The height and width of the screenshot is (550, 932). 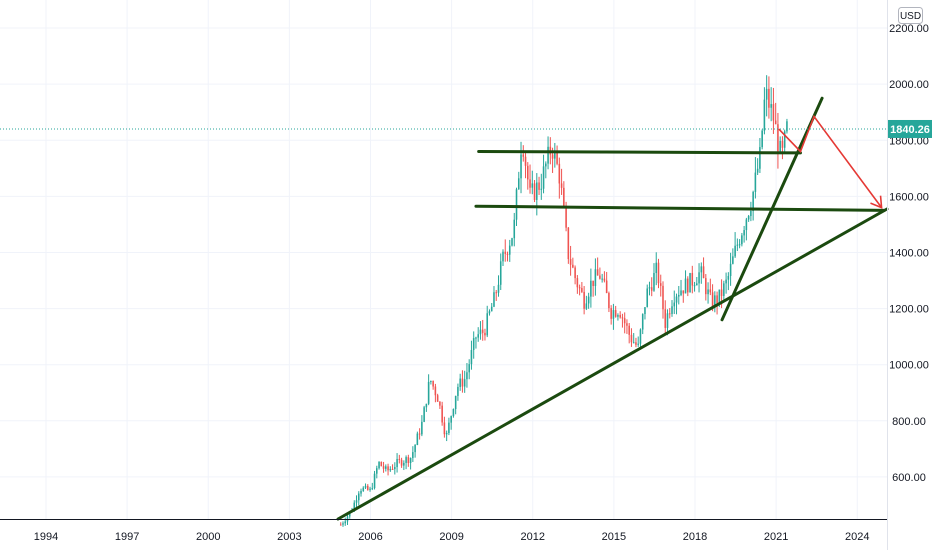 What do you see at coordinates (289, 537) in the screenshot?
I see `x-tick-label: 2003` at bounding box center [289, 537].